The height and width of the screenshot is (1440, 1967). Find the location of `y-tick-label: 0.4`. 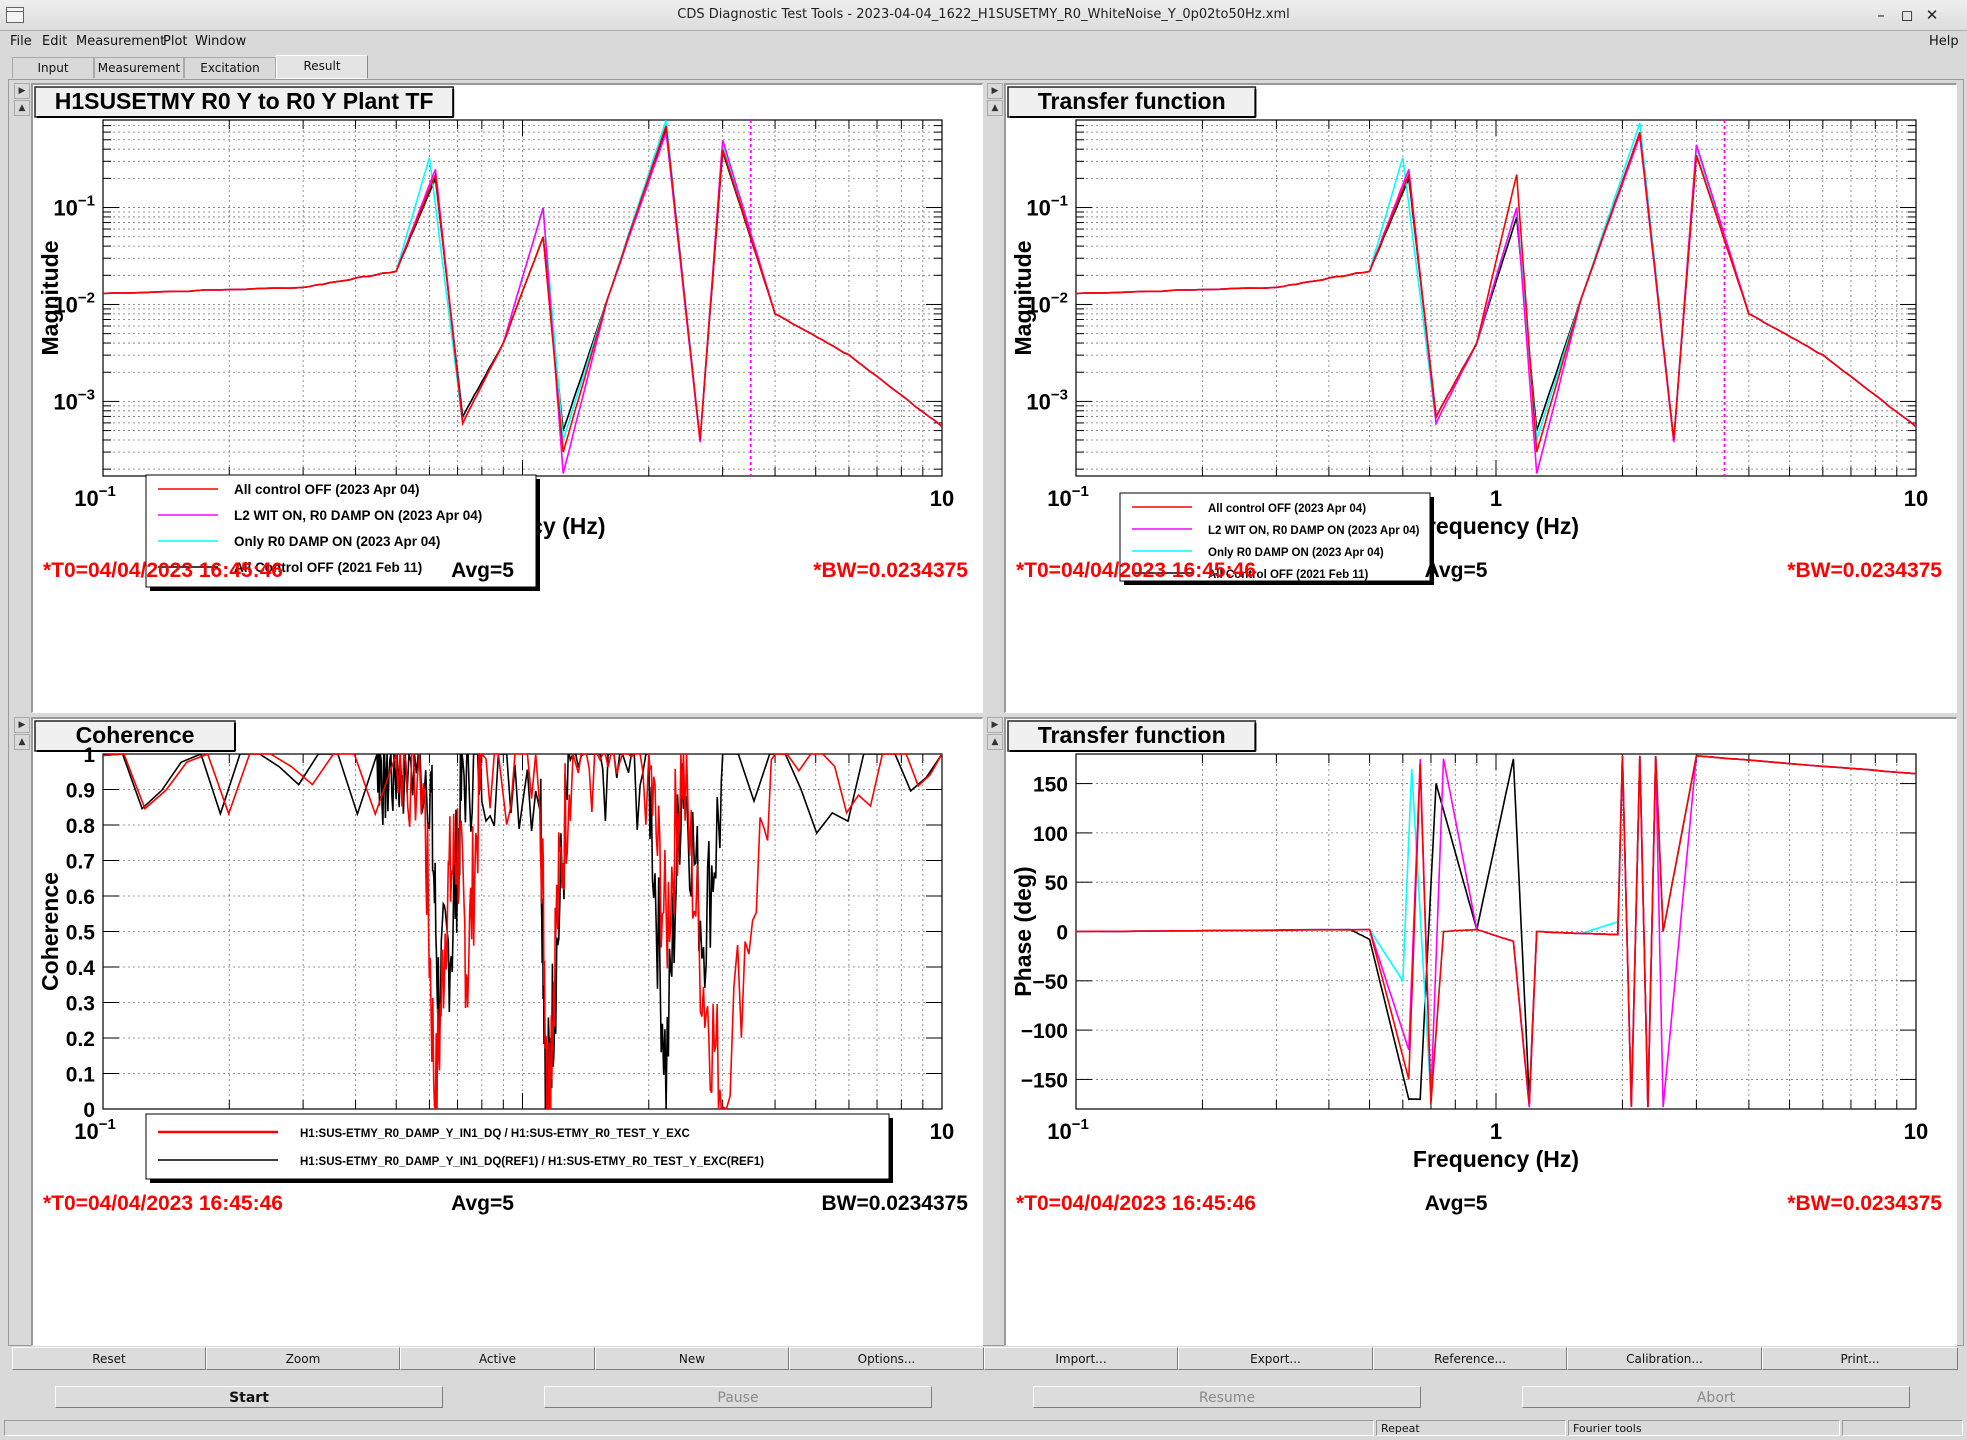

y-tick-label: 0.4 is located at coordinates (81, 968).